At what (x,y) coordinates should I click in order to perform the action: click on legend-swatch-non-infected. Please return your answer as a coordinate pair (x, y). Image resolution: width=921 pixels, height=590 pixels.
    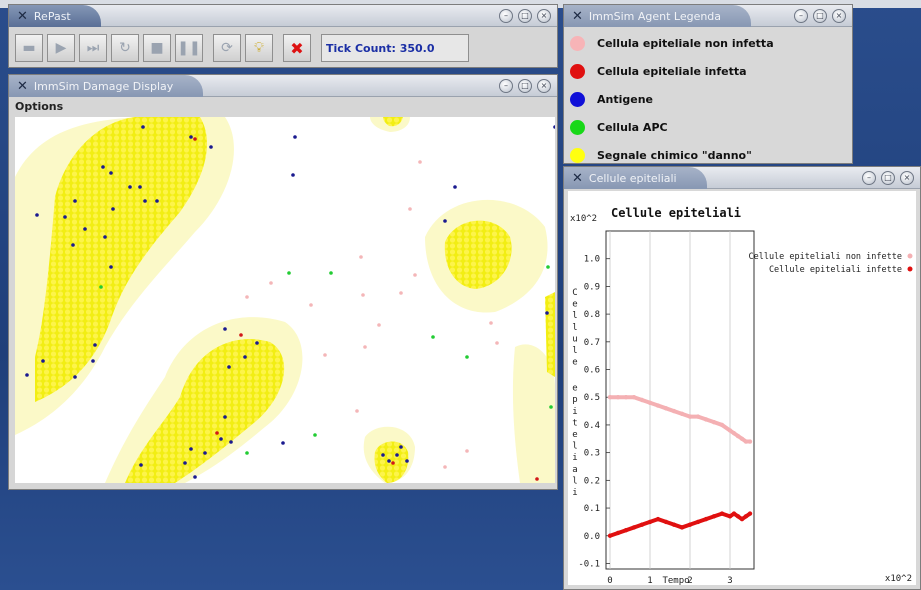
    Looking at the image, I should click on (577, 43).